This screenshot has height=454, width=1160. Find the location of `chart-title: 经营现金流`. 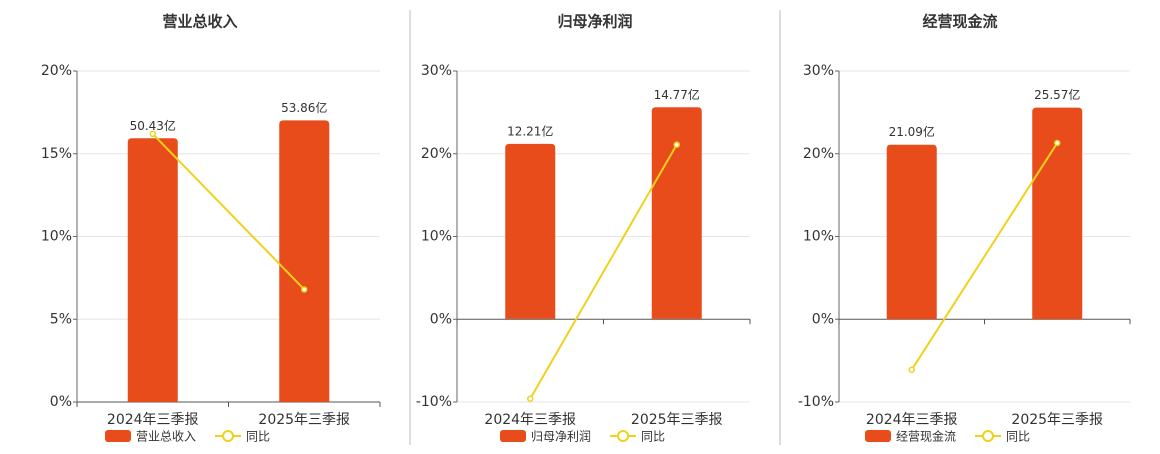

chart-title: 经营现金流 is located at coordinates (959, 22).